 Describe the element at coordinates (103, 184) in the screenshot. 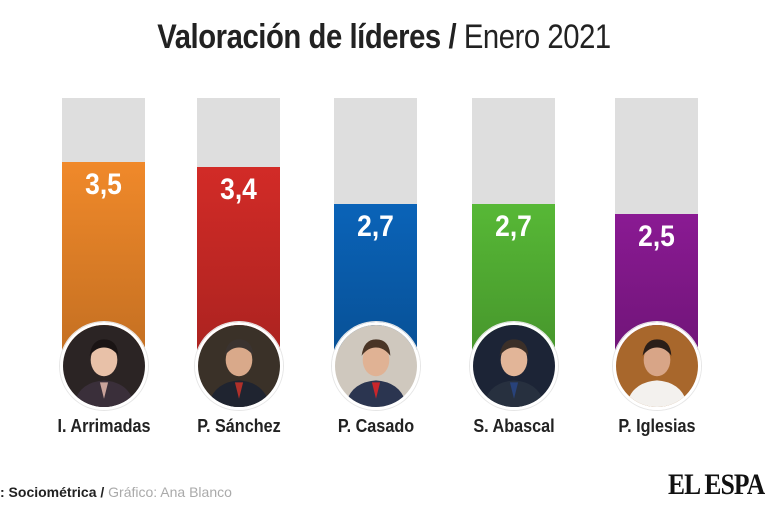

I see `bar-value-label: 3,5` at that location.